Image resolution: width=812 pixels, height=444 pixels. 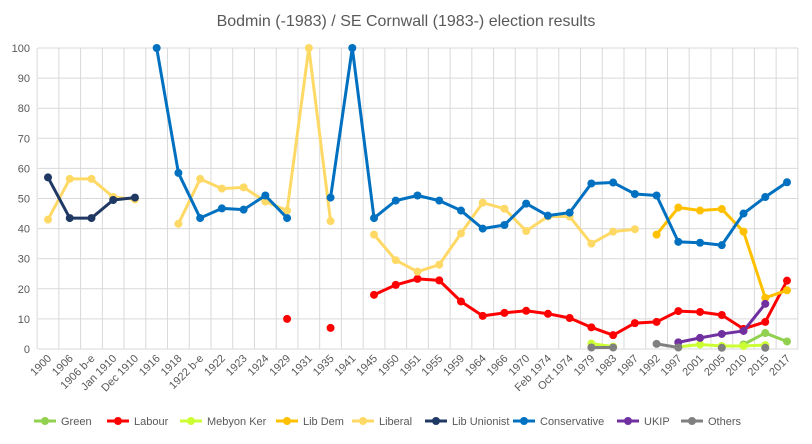 I want to click on x-tick-label: 1916, so click(x=150, y=366).